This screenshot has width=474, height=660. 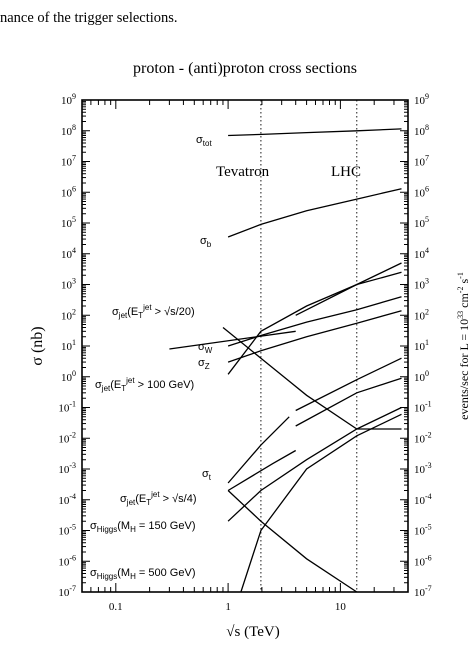 I want to click on y-tick-label-right: 10⁰, so click(x=421, y=376).